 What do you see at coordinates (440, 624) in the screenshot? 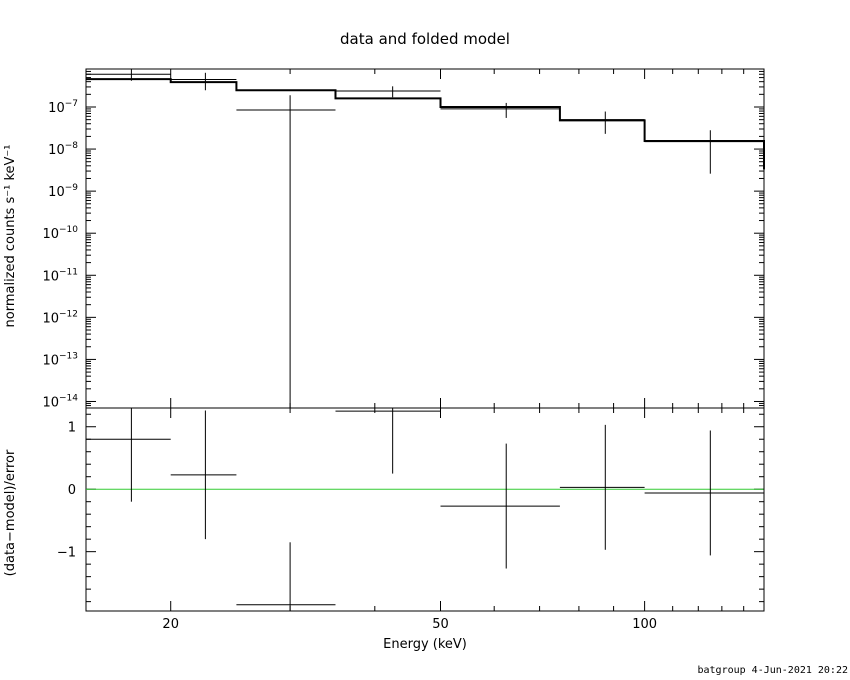
I see `x-tick-label: 50` at bounding box center [440, 624].